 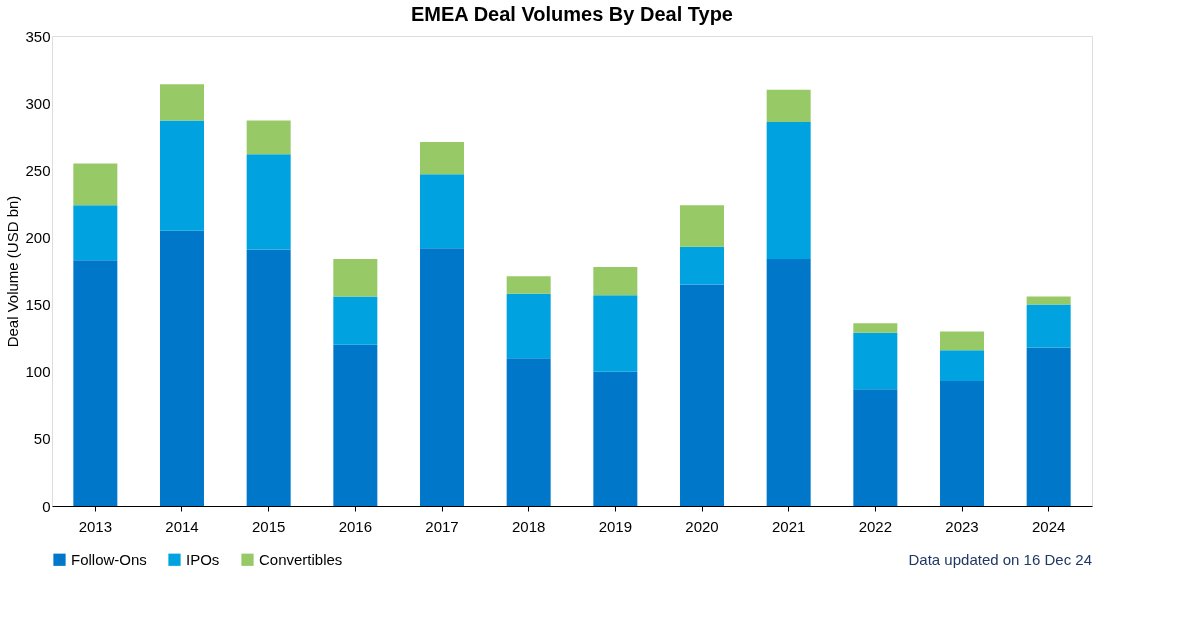 I want to click on chart-title: EMEA Deal Volumes By Deal Type, so click(x=572, y=14).